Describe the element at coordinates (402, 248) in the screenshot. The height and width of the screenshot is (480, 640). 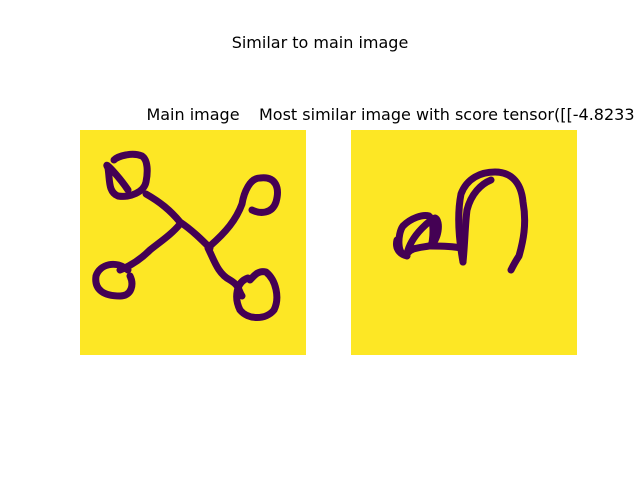
I see `similar-glyph-left-tail` at that location.